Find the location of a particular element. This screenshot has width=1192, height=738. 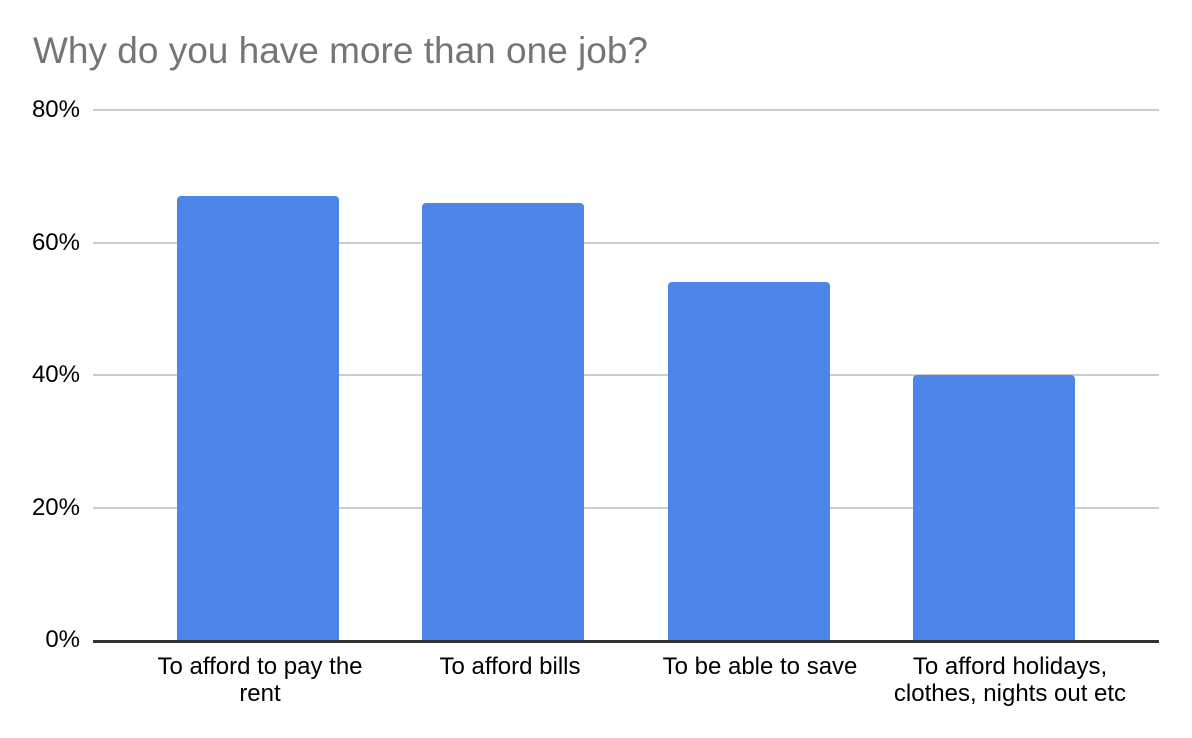

x-axis-tick-label: To be able to save is located at coordinates (760, 666).